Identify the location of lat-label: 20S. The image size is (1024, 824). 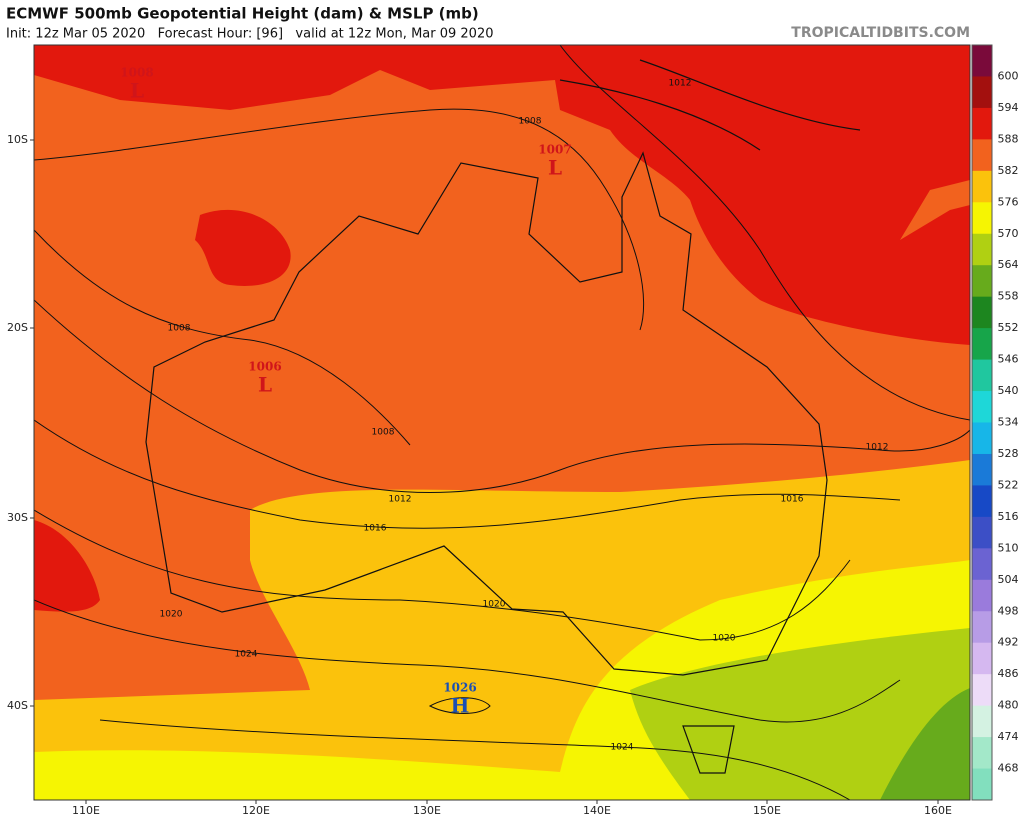
(17, 327).